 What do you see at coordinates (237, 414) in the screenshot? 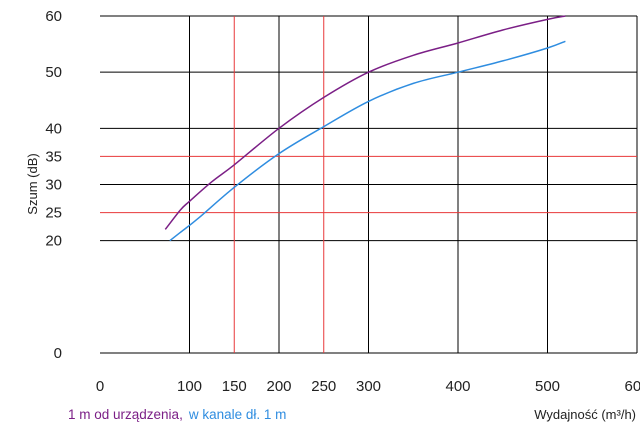
I see `legend-entry-series-2: w kanale dł. 1 m` at bounding box center [237, 414].